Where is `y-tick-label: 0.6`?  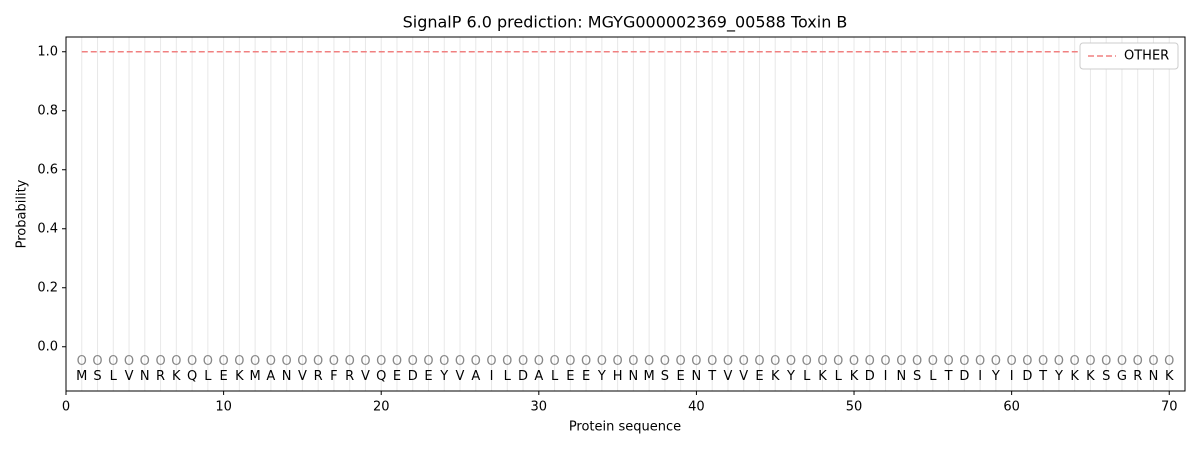
y-tick-label: 0.6 is located at coordinates (47, 169).